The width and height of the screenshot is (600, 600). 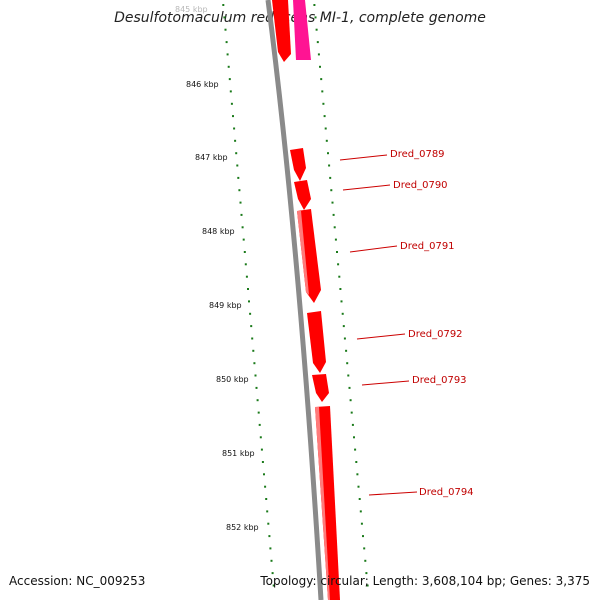 I want to click on gene-label: Dred_0793, so click(x=439, y=380).